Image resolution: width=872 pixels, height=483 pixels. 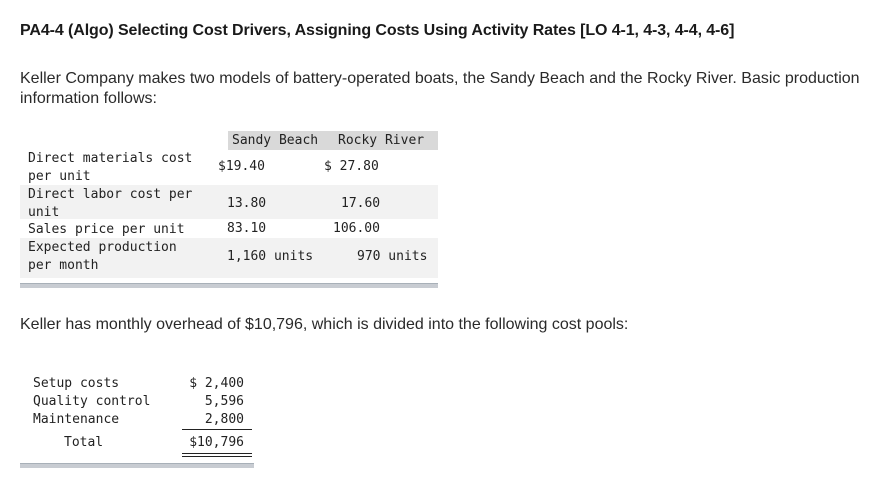 I want to click on rocky-value: 17.60, so click(x=361, y=203).